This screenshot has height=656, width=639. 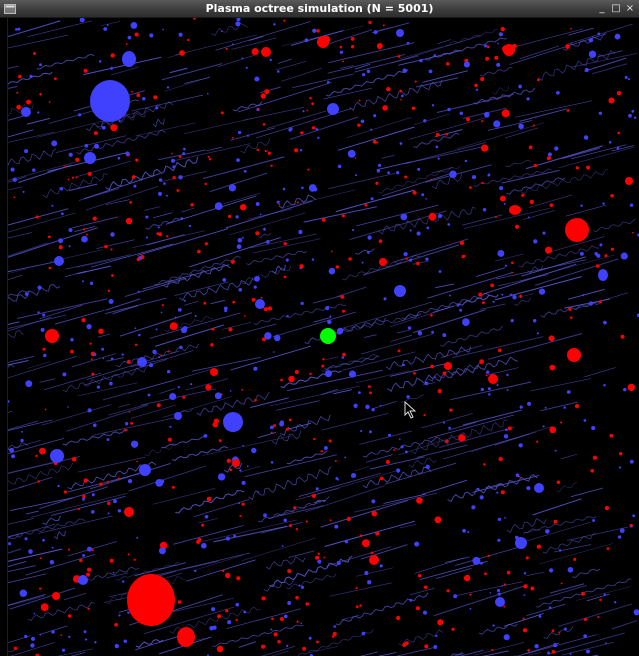 I want to click on minimize-button: _, so click(x=602, y=8).